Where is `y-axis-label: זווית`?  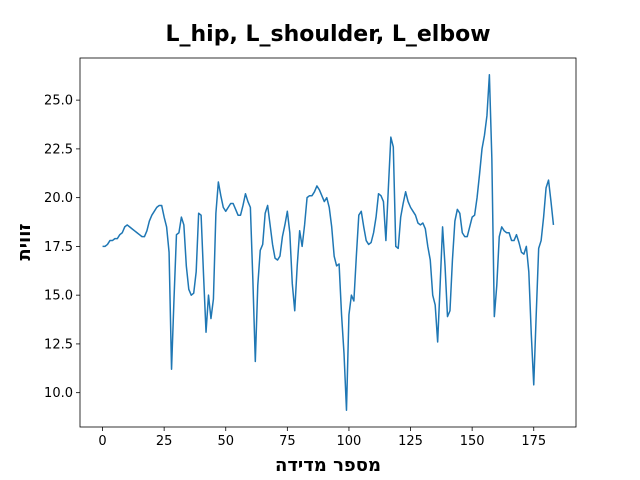
y-axis-label: זווית is located at coordinates (24, 241).